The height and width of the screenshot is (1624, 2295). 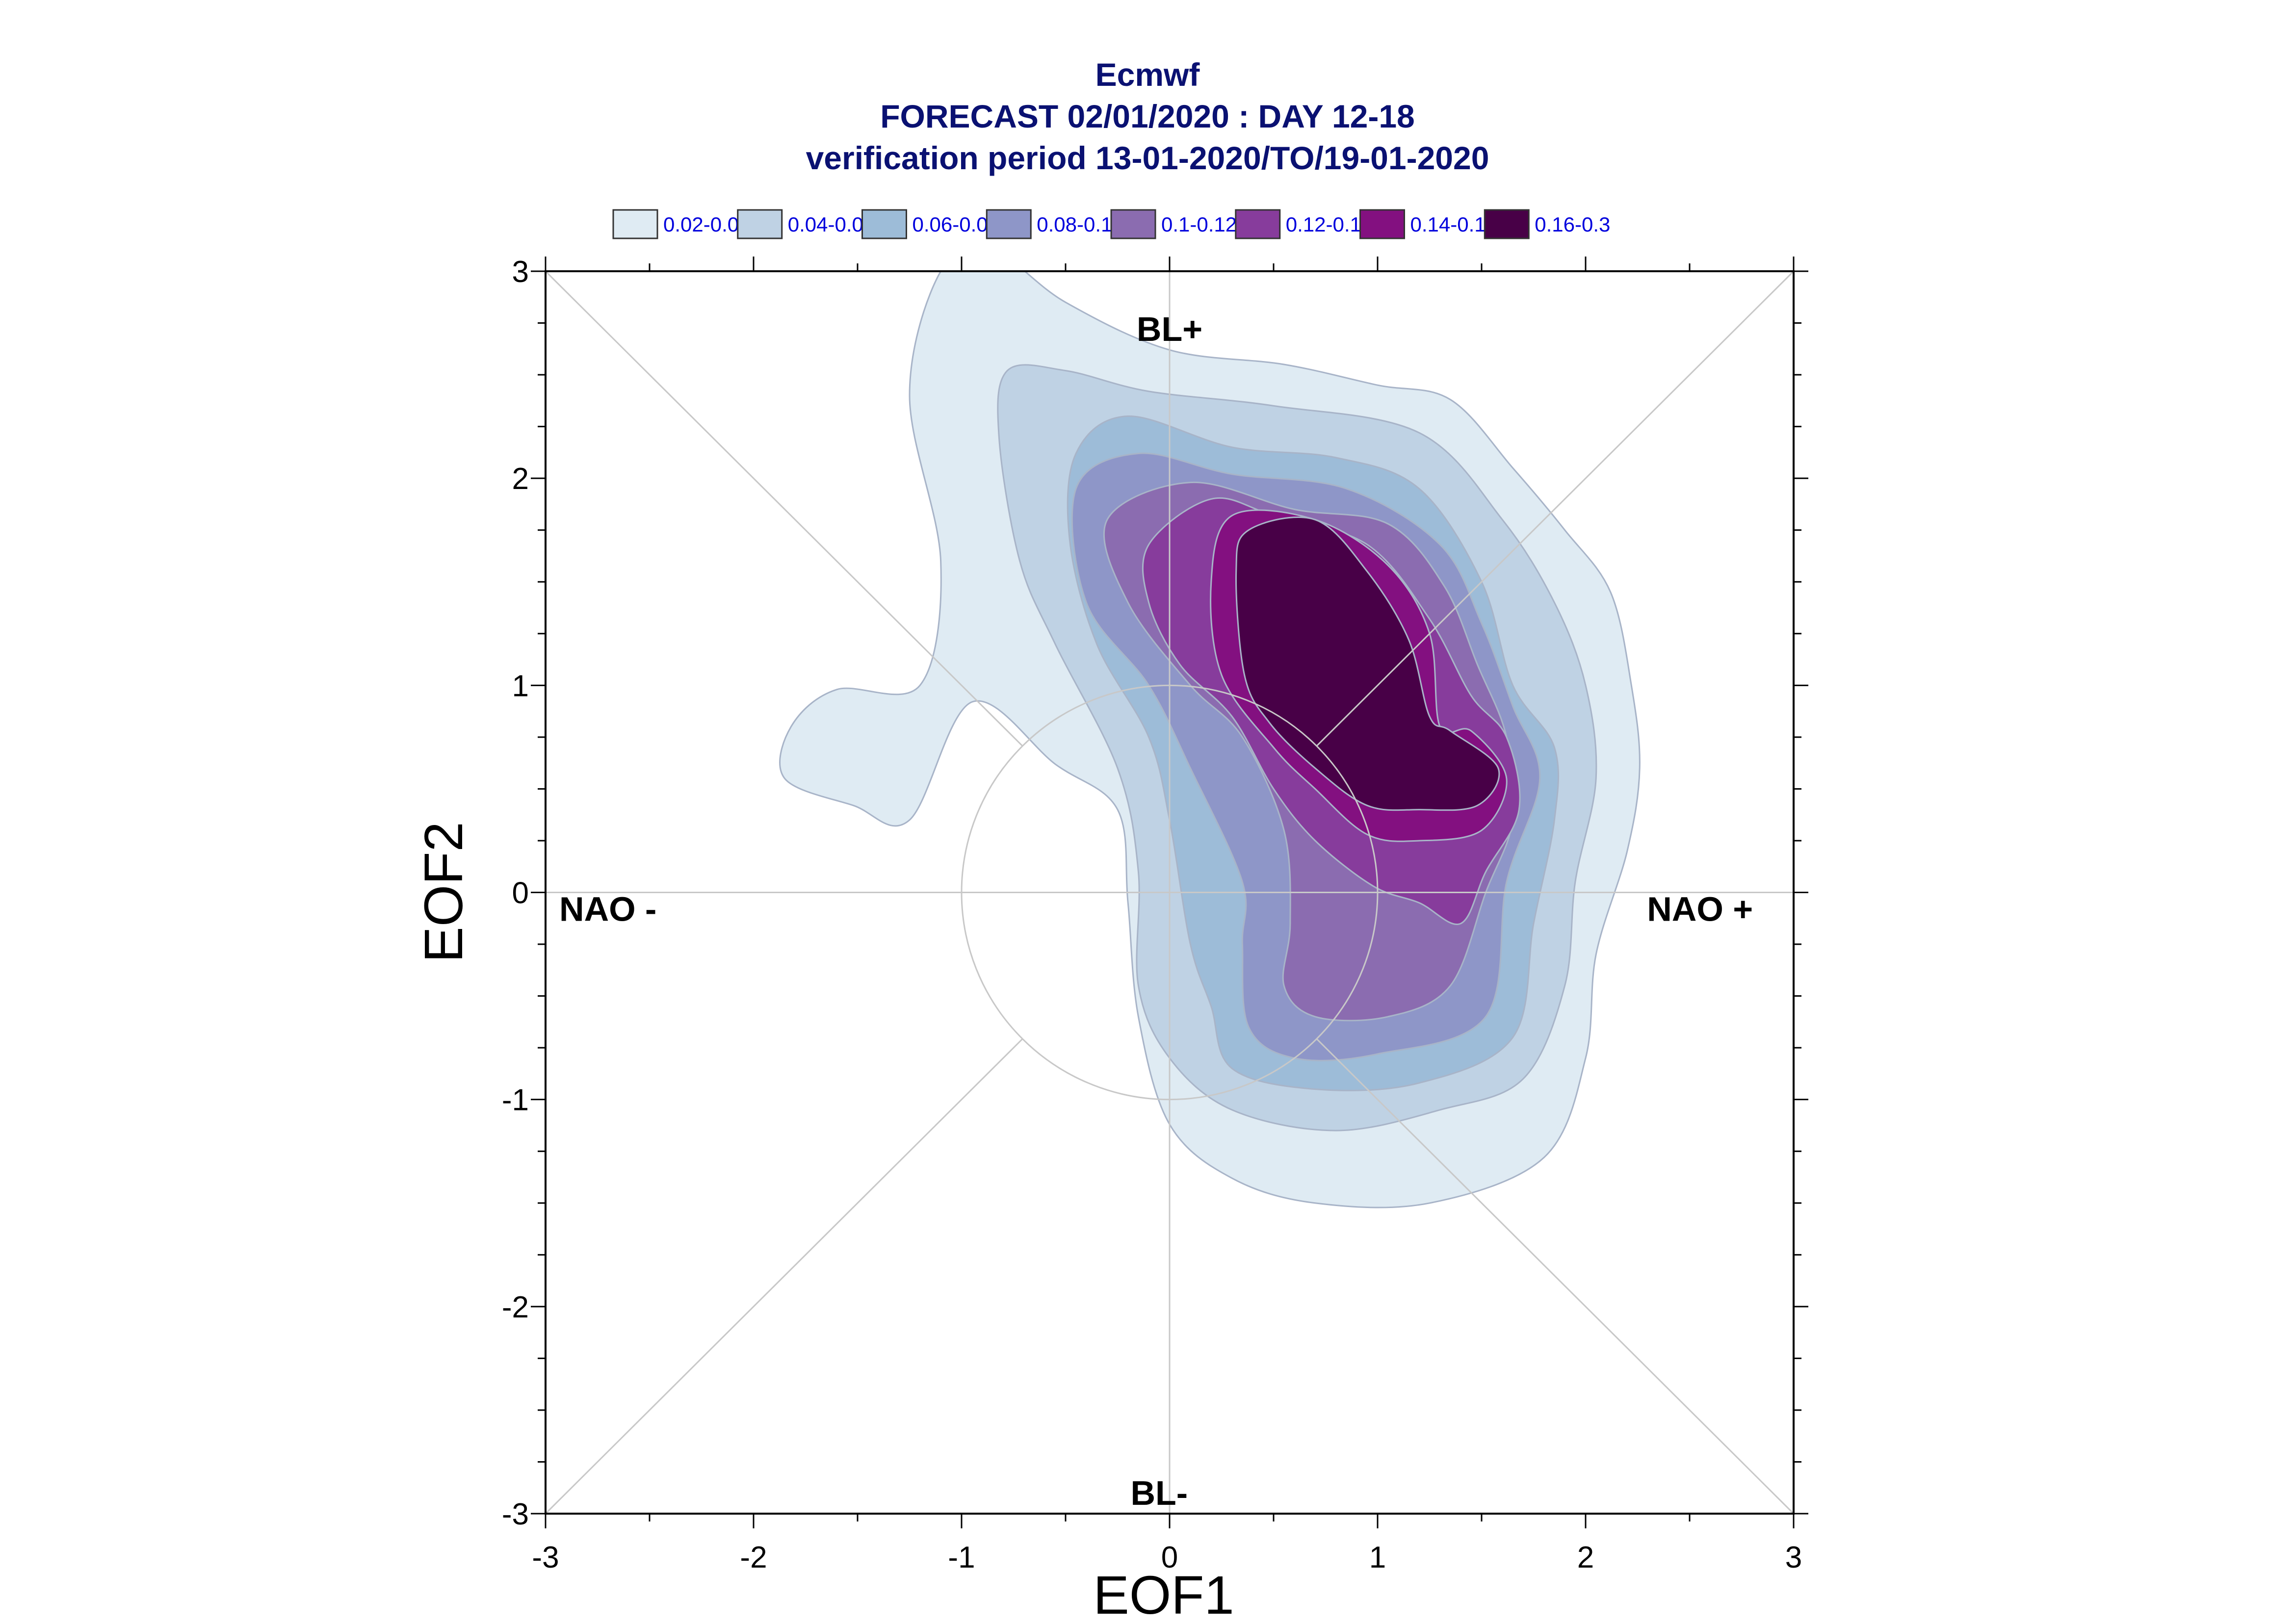 I want to click on legend-label: 0.02-0.04, so click(x=707, y=224).